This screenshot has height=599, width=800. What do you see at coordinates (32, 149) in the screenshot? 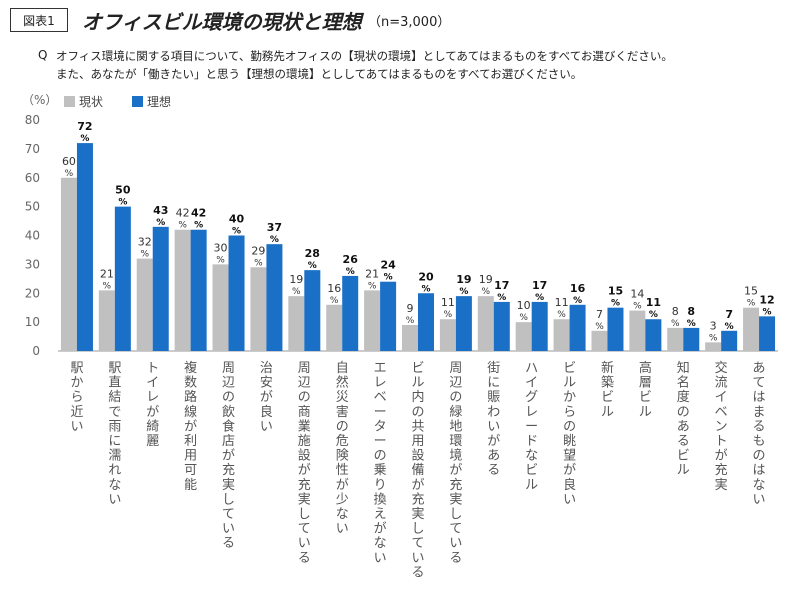
I see `y-tick-label: 70` at bounding box center [32, 149].